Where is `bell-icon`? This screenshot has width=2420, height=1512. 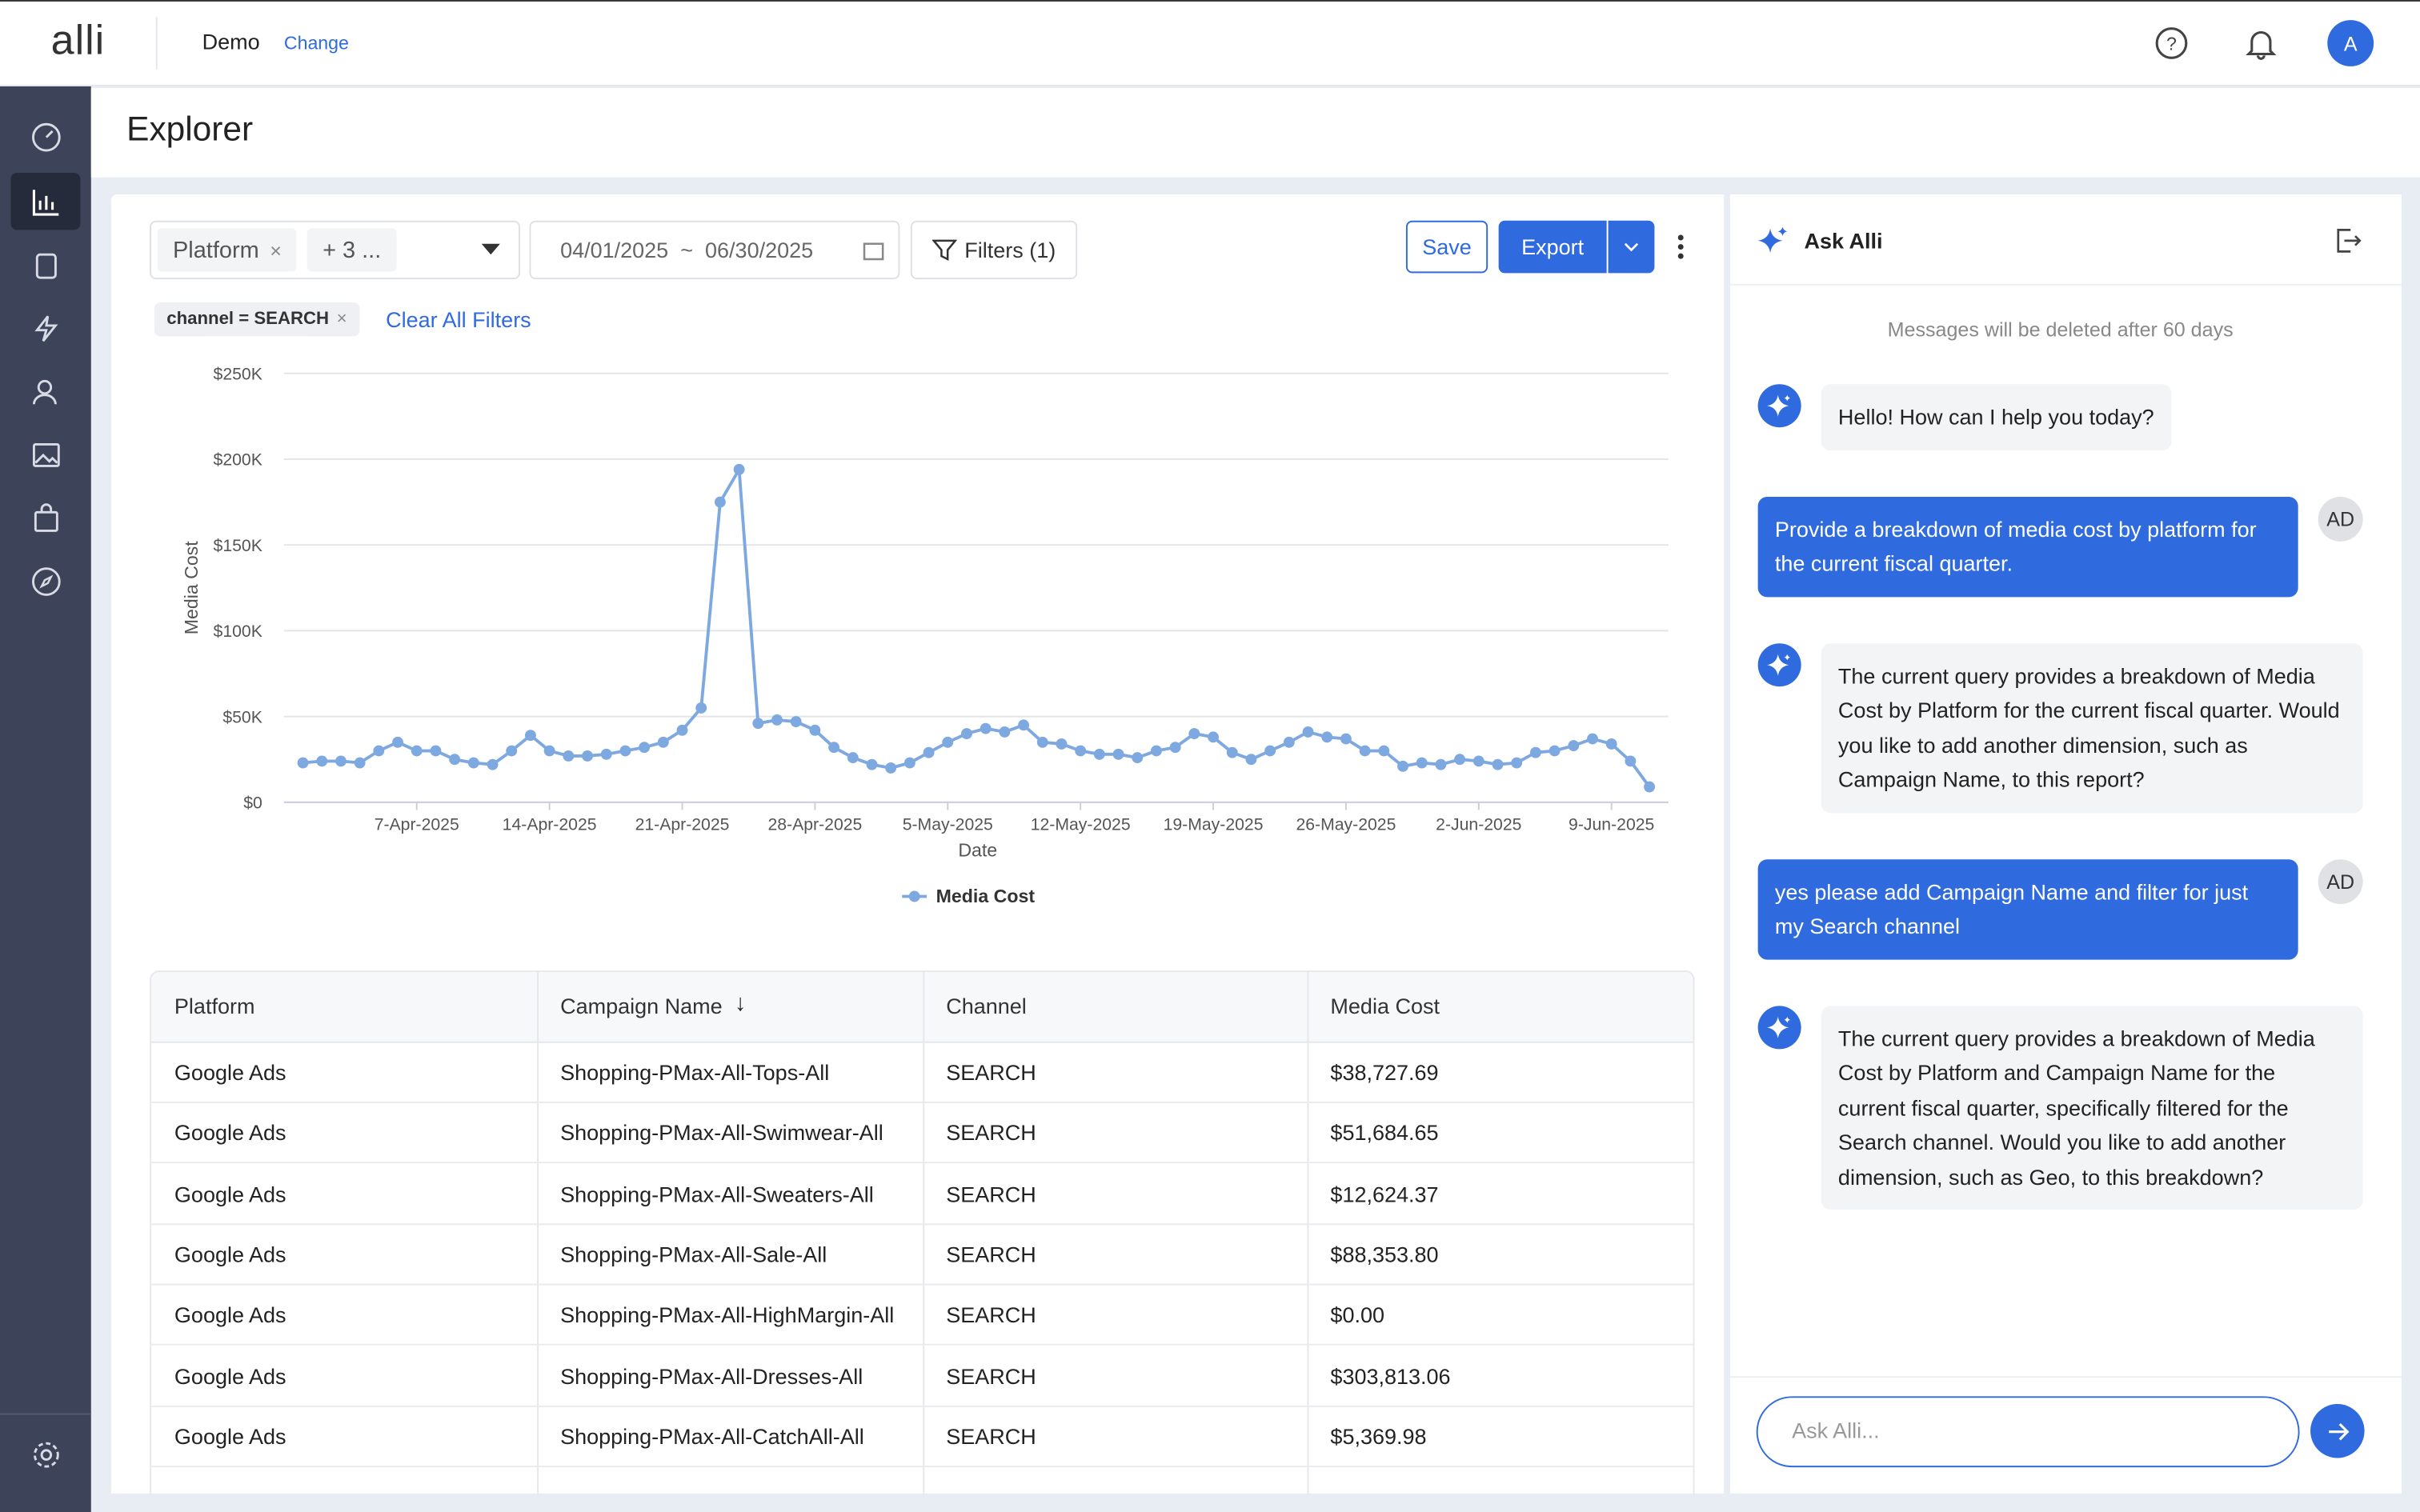 bell-icon is located at coordinates (2261, 43).